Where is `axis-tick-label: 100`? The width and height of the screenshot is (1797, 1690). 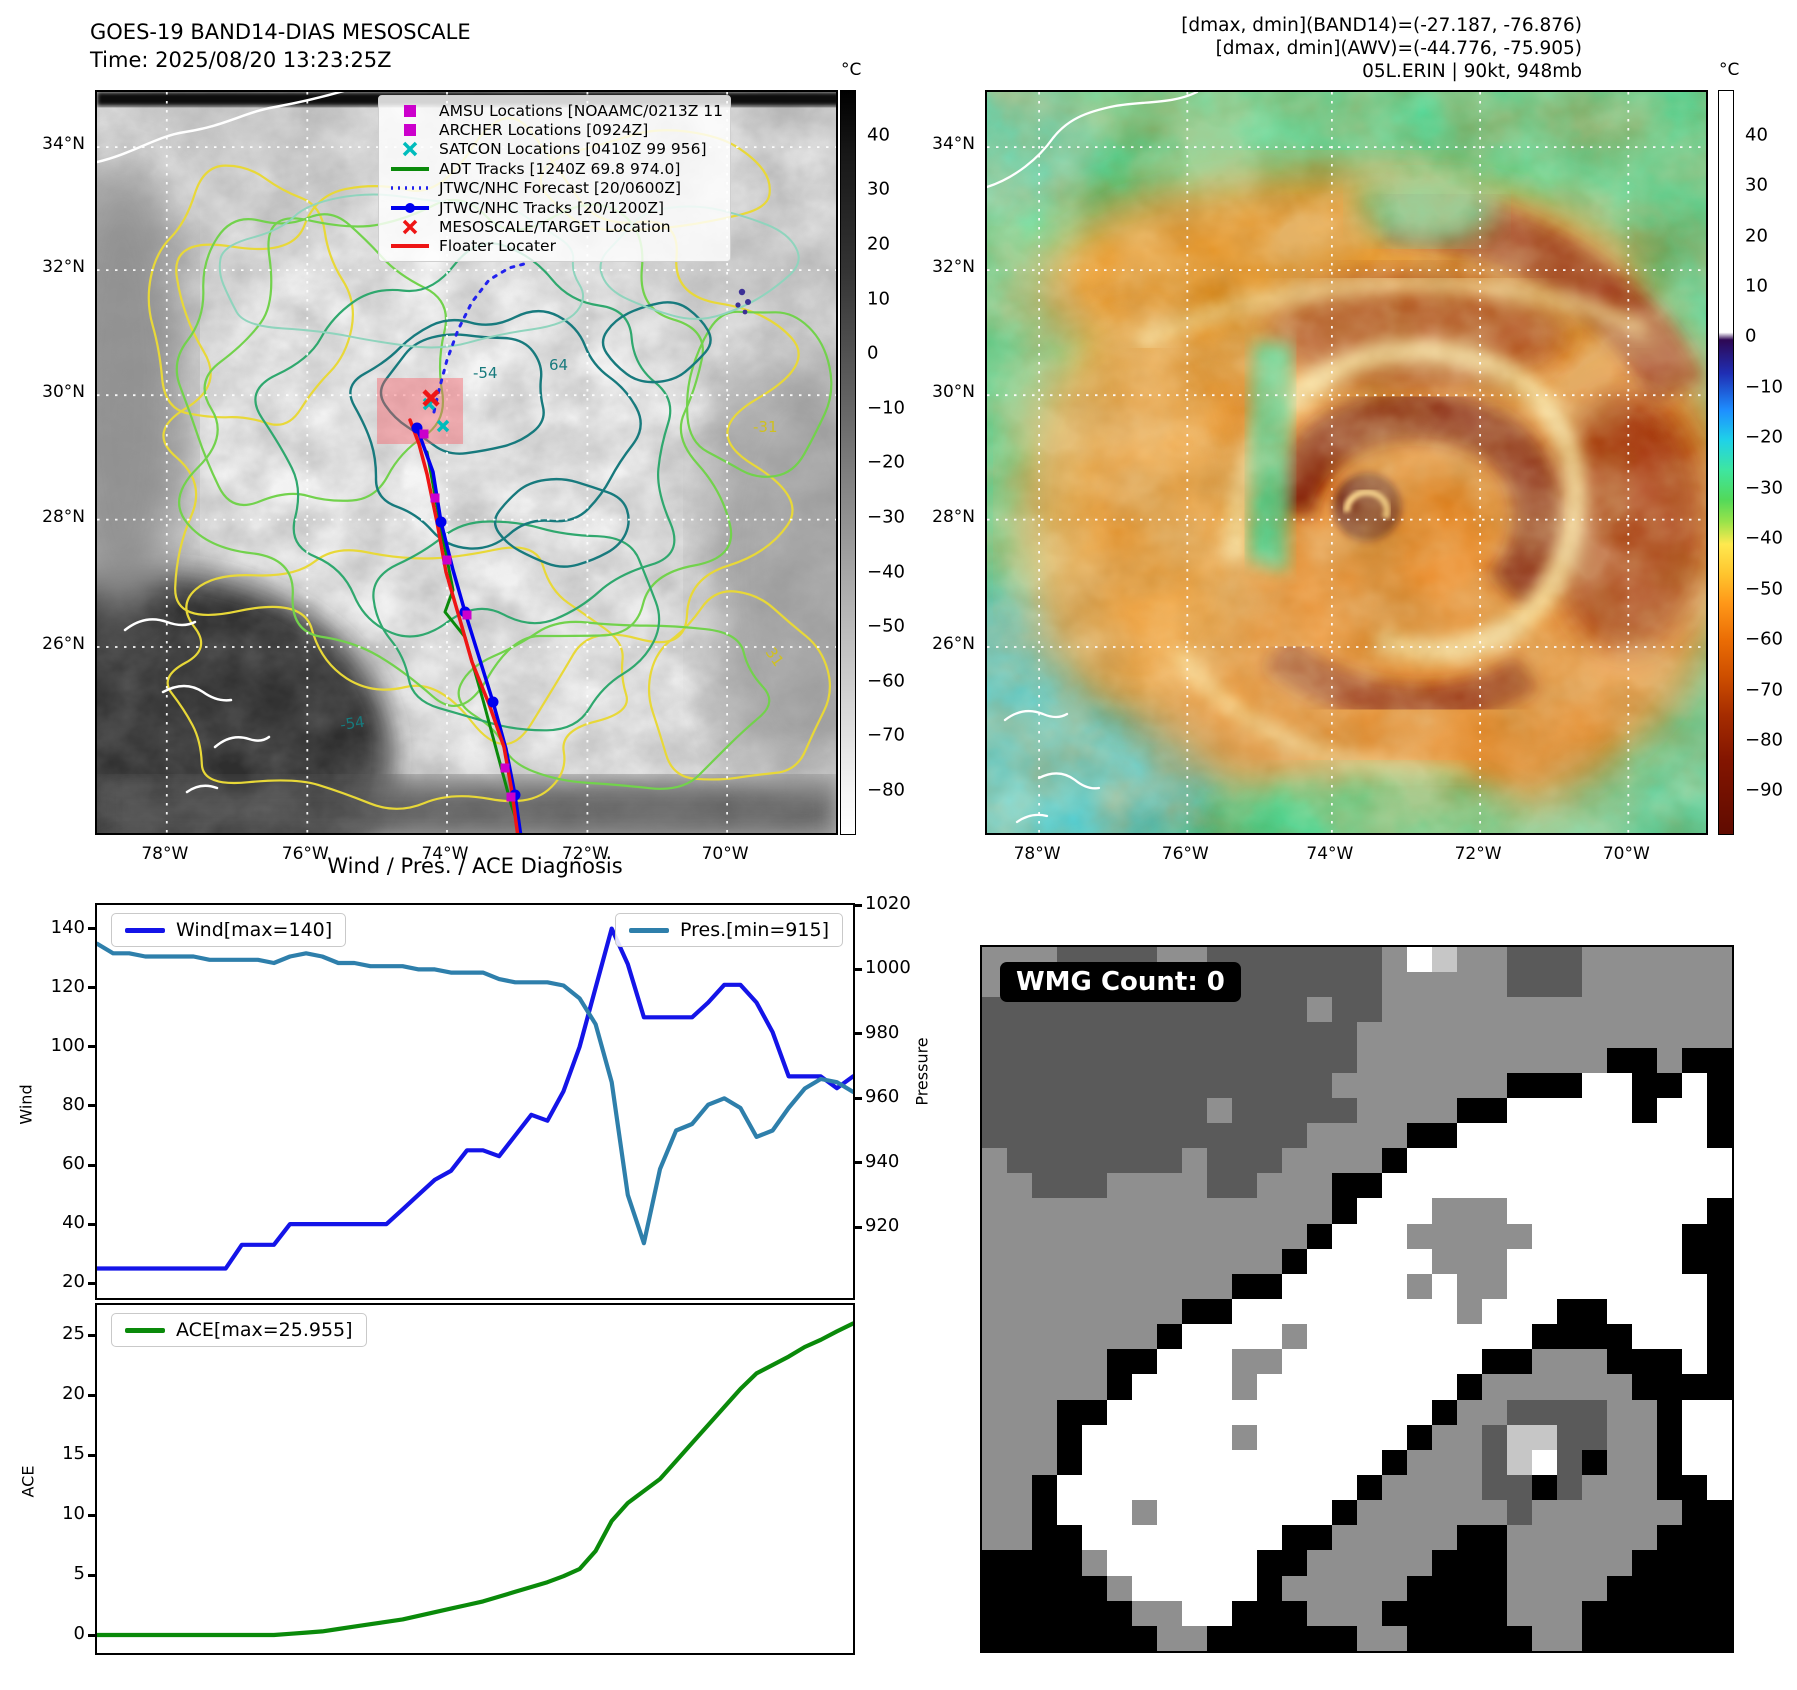 axis-tick-label: 100 is located at coordinates (67, 1045).